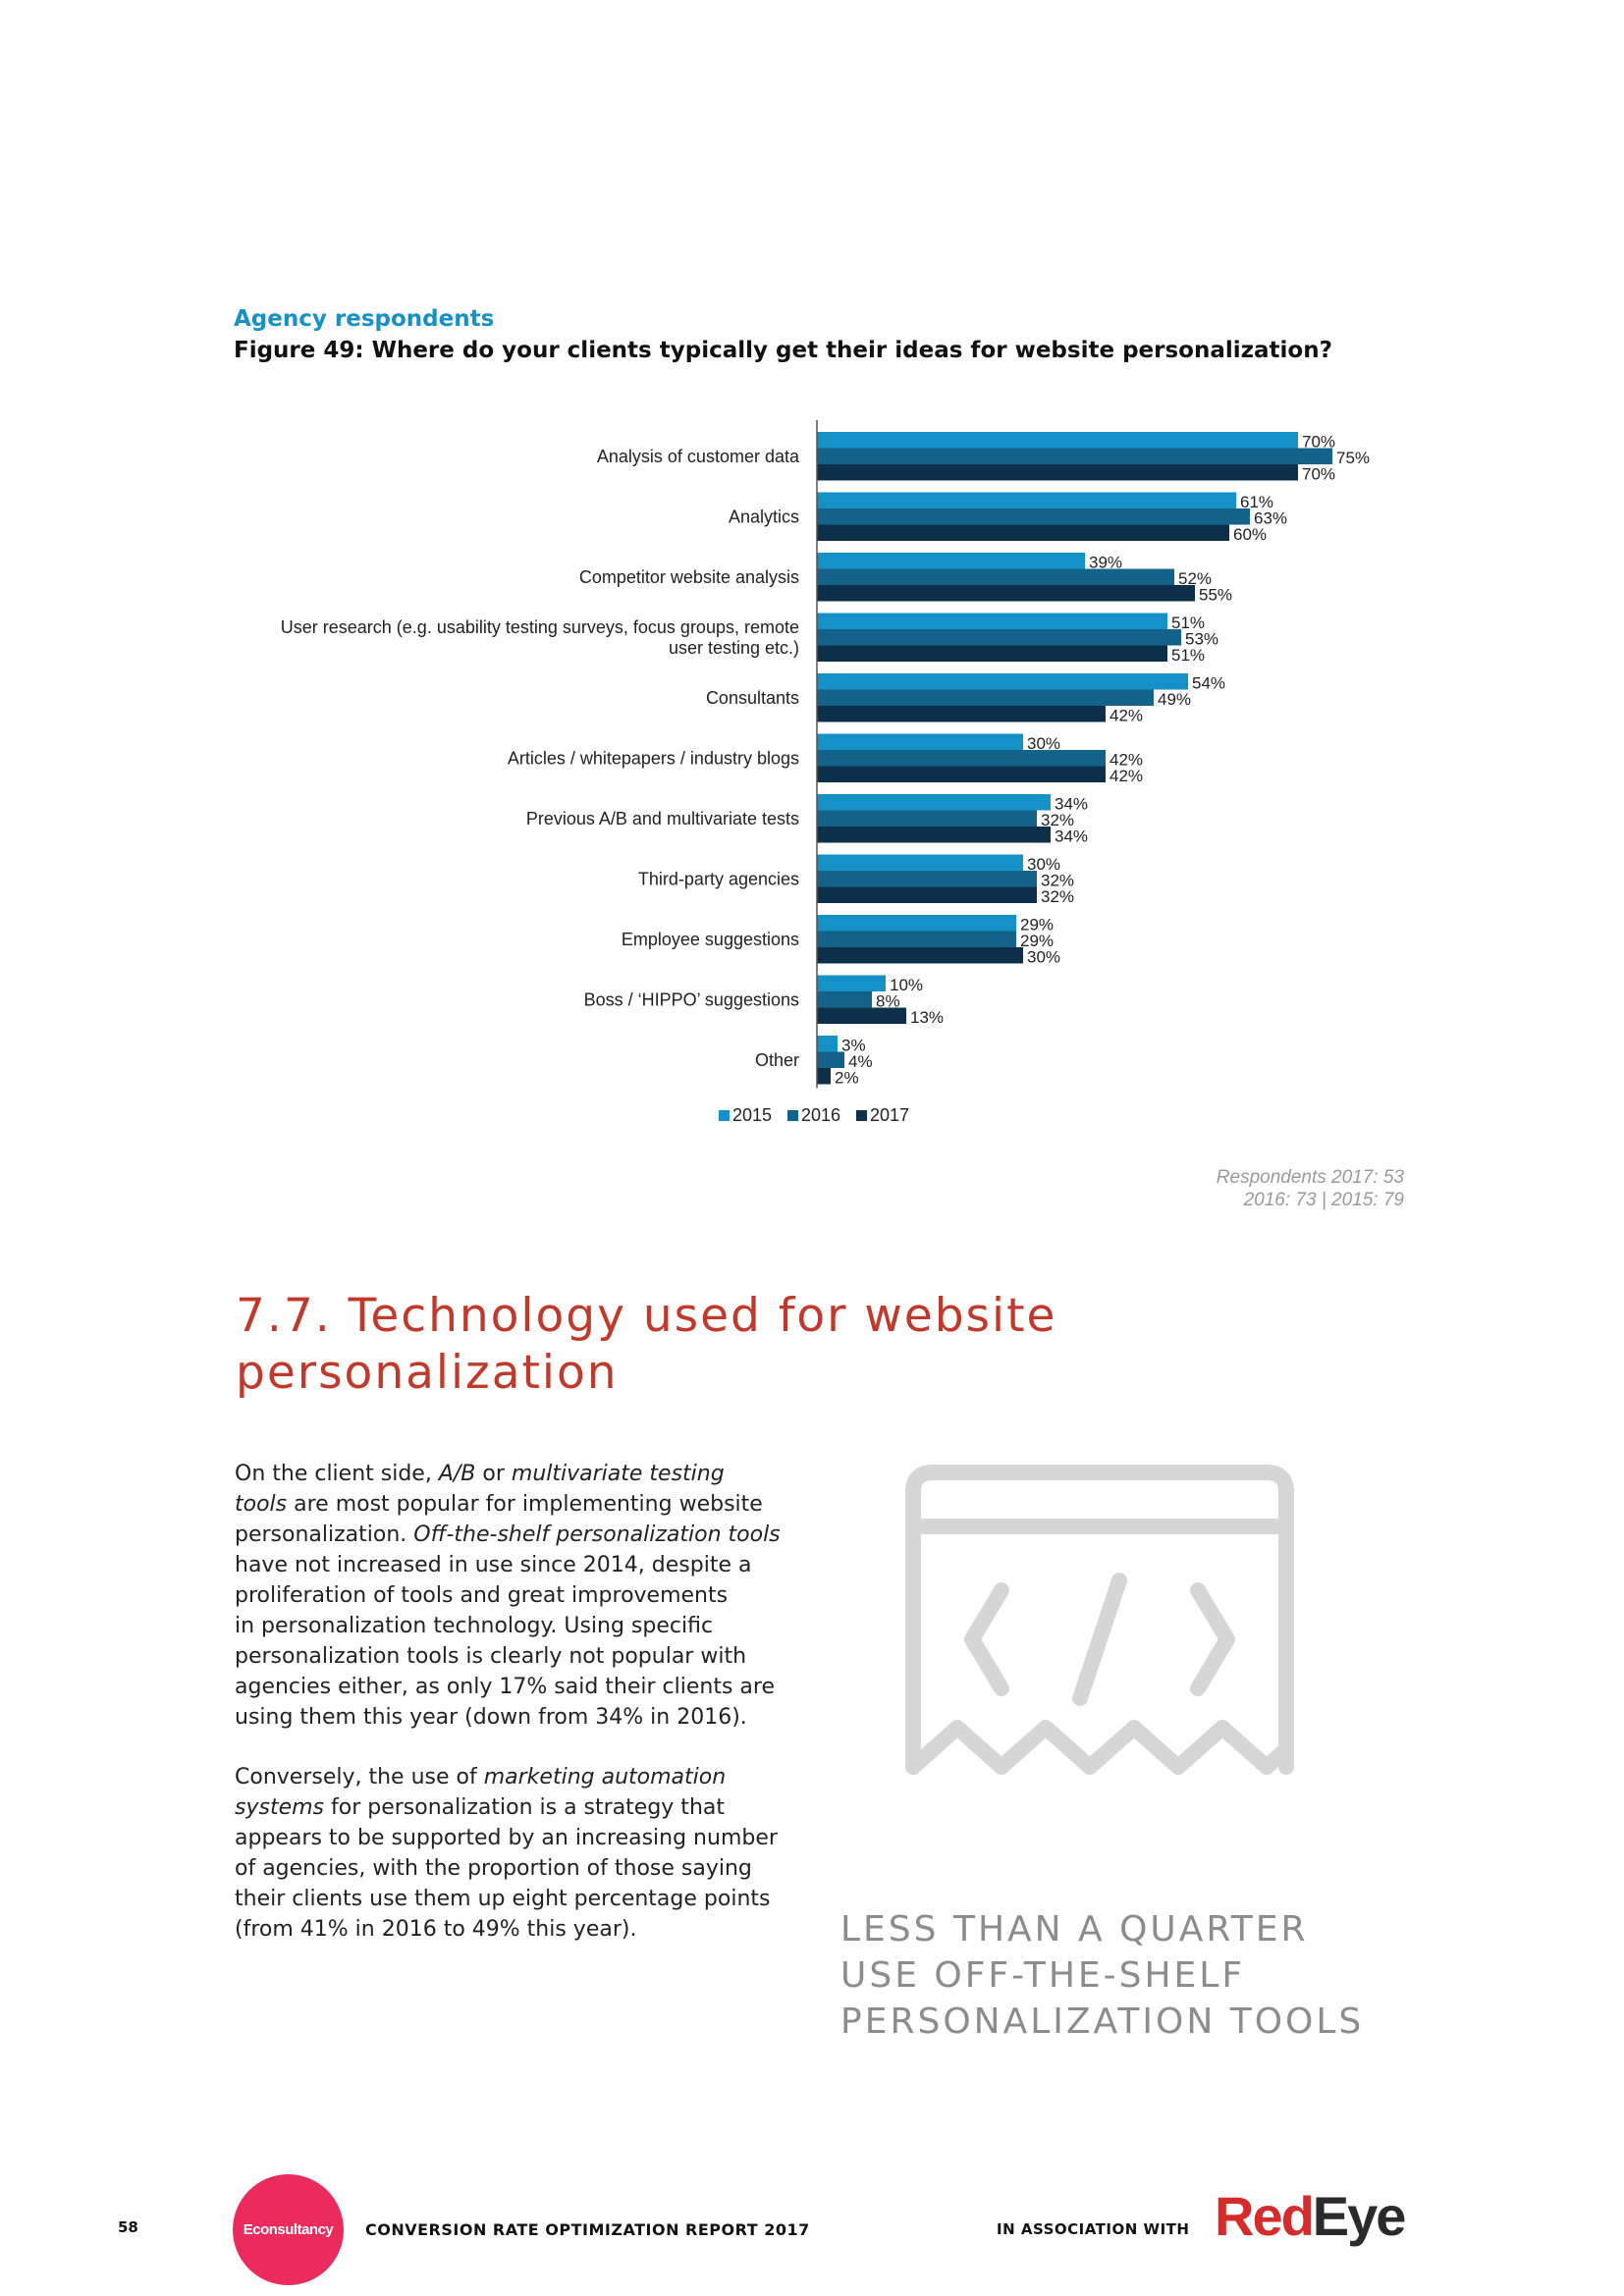  What do you see at coordinates (1318, 442) in the screenshot?
I see `data-label: 70%` at bounding box center [1318, 442].